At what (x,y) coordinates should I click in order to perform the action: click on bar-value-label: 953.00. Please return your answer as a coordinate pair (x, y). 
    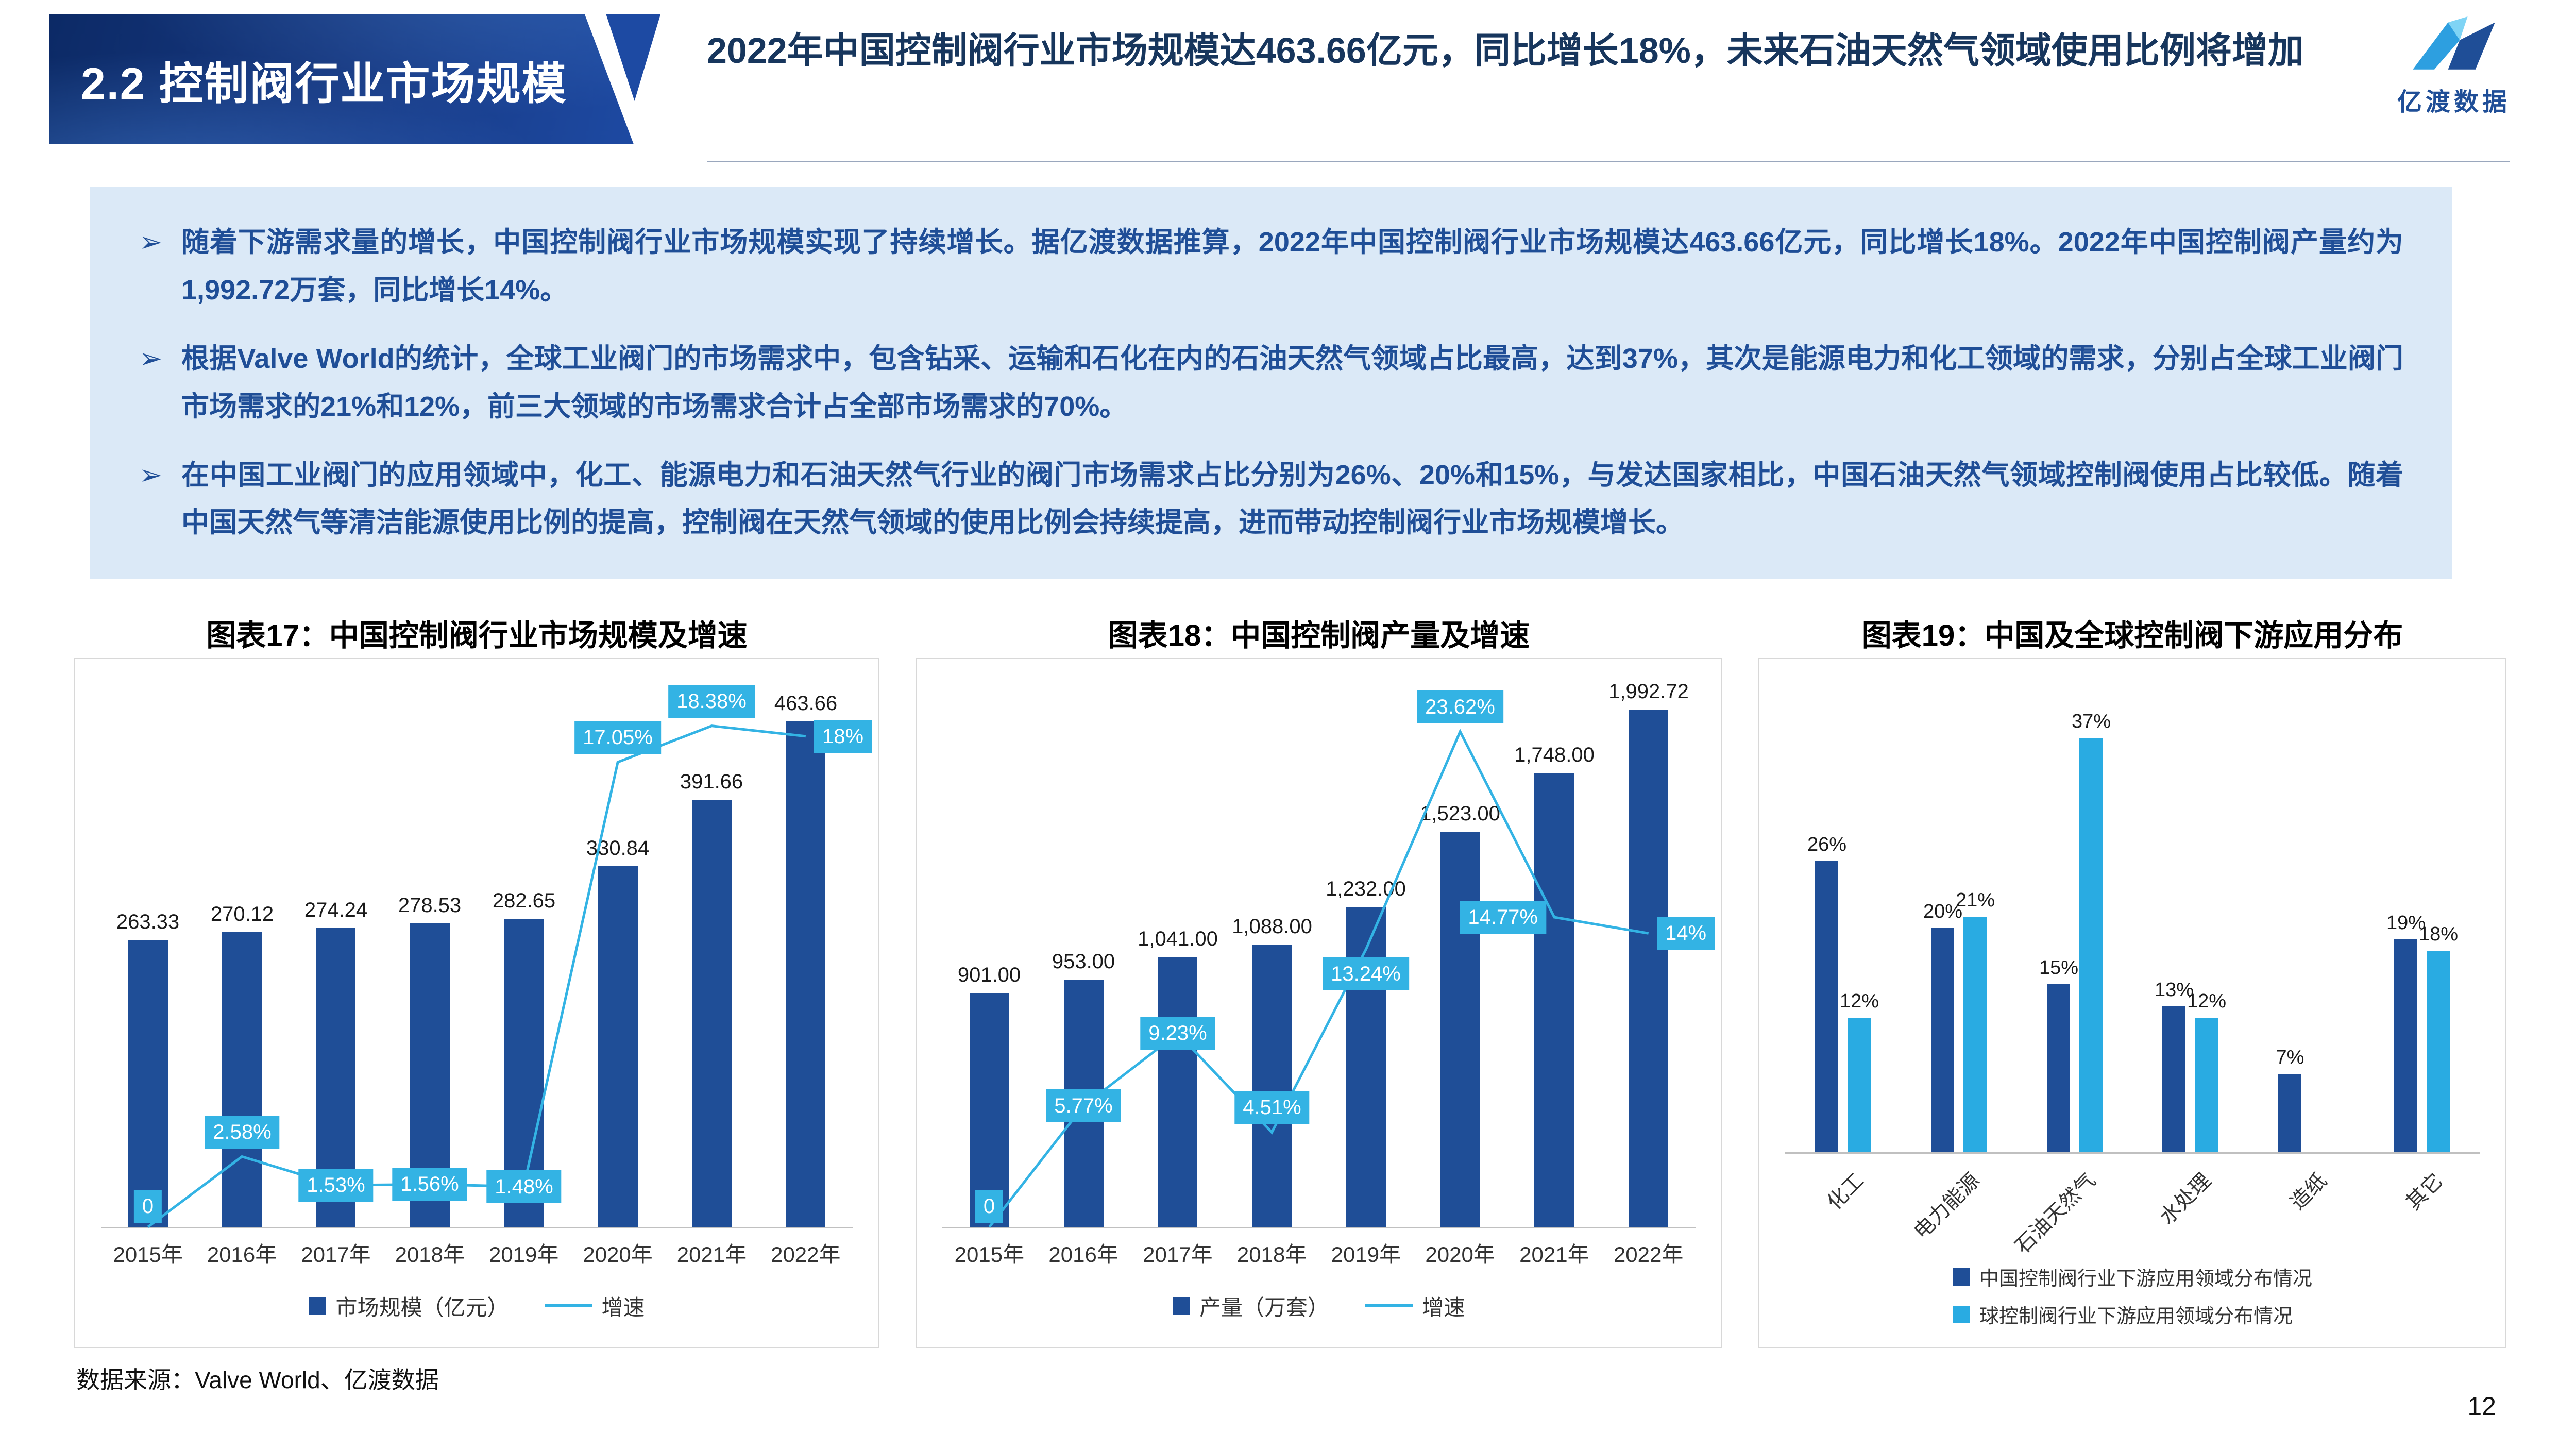
    Looking at the image, I should click on (1083, 961).